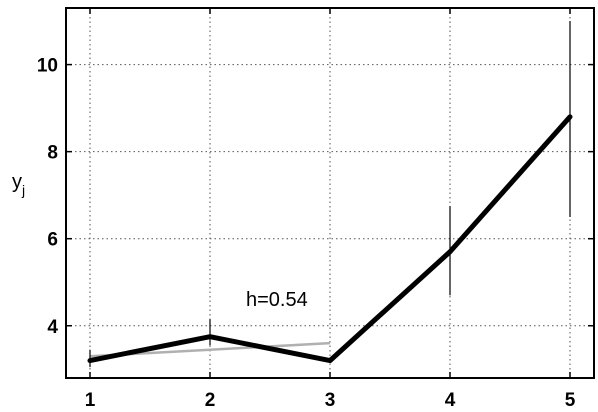 The height and width of the screenshot is (412, 598). I want to click on x-tick-label: 1, so click(90, 400).